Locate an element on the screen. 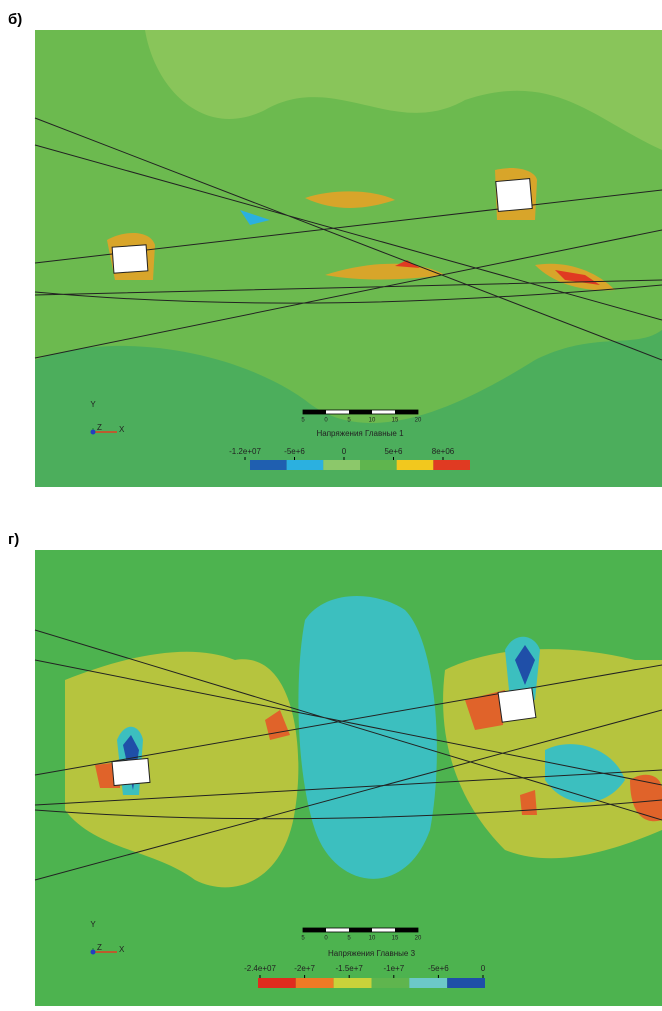 Image resolution: width=662 pixels, height=1011 pixels. legend-tick-label: 8e+06 is located at coordinates (443, 451).